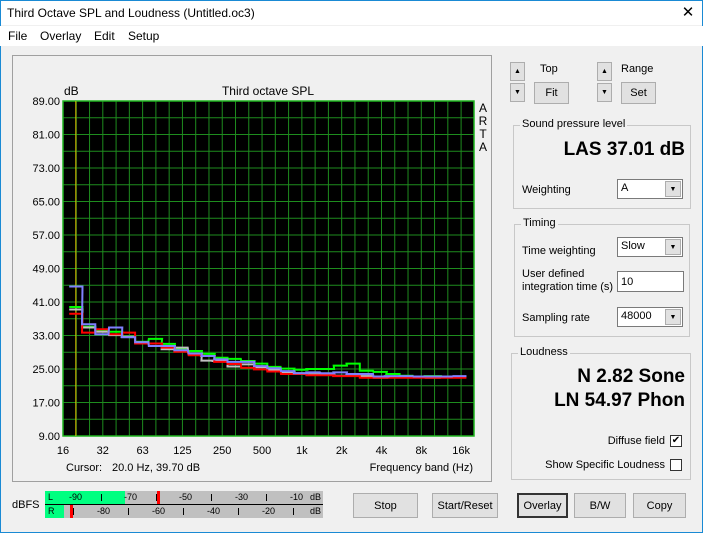 Image resolution: width=703 pixels, height=533 pixels. I want to click on arta-watermark-letter: T, so click(483, 134).